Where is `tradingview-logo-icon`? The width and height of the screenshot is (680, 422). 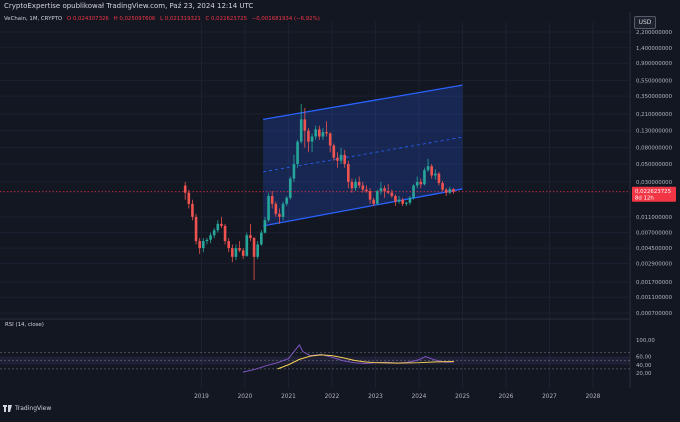
tradingview-logo-icon is located at coordinates (7, 408).